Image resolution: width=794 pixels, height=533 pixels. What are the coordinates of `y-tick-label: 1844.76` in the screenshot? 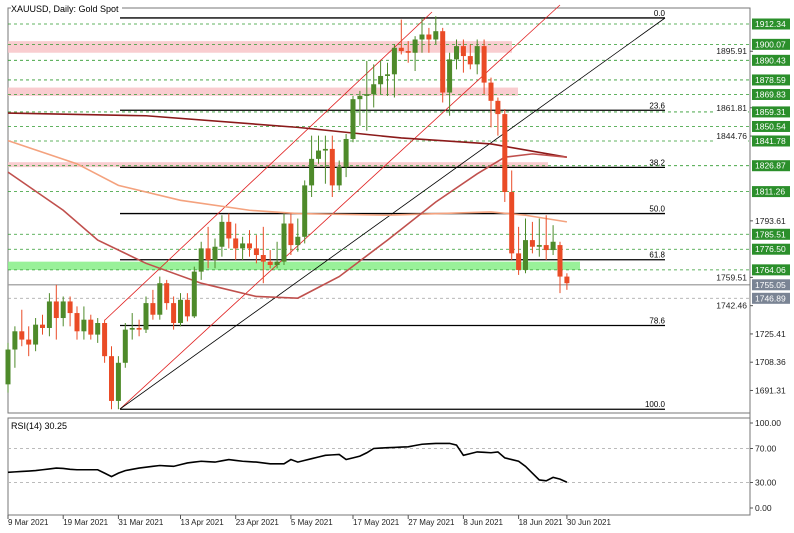 It's located at (731, 136).